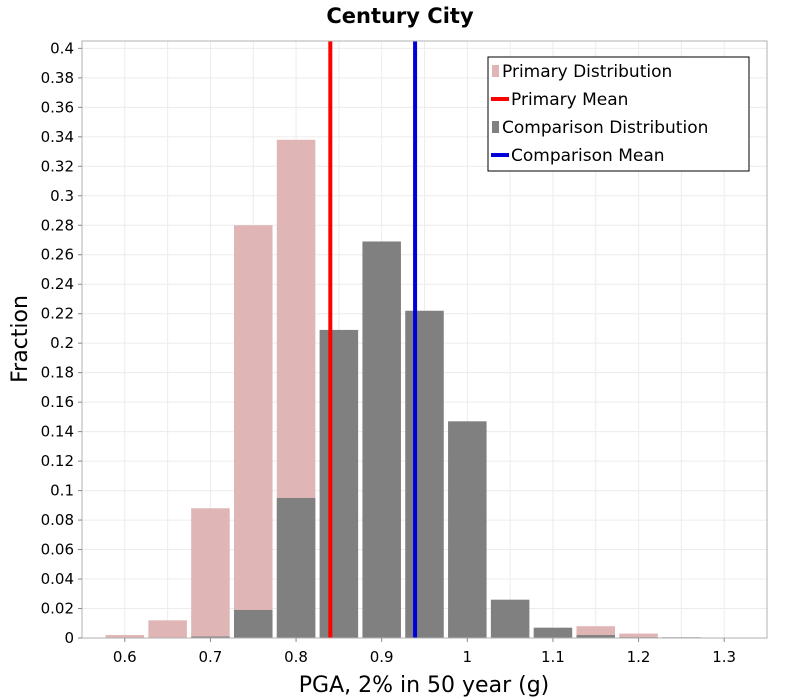 The height and width of the screenshot is (700, 800). What do you see at coordinates (57, 579) in the screenshot?
I see `y-tick-label: 0.04` at bounding box center [57, 579].